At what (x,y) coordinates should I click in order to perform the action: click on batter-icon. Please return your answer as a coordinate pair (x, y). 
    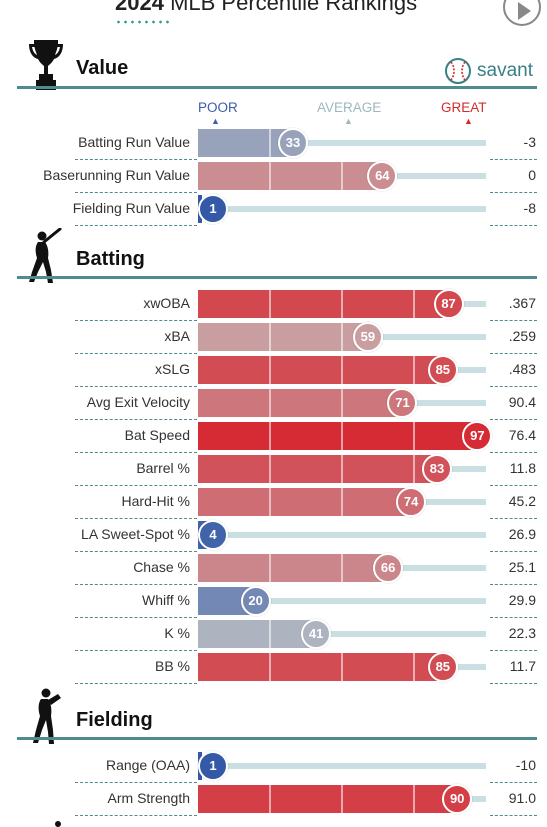
    Looking at the image, I should click on (45, 255).